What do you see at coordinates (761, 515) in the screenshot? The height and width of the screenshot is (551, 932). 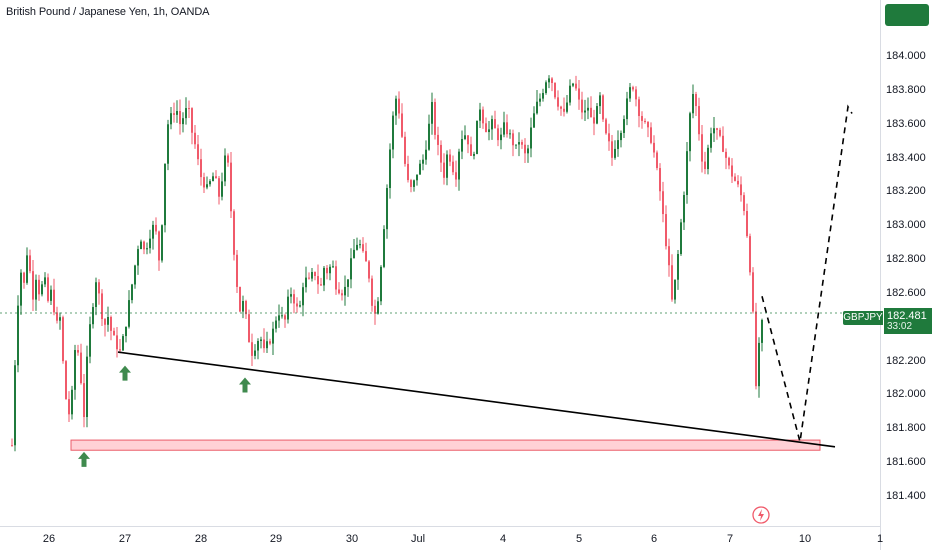 I see `lightning-icon` at bounding box center [761, 515].